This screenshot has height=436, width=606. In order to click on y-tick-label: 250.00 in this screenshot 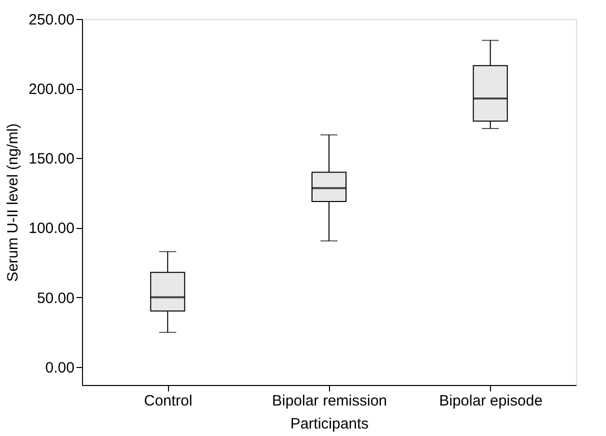, I will do `click(51, 20)`.